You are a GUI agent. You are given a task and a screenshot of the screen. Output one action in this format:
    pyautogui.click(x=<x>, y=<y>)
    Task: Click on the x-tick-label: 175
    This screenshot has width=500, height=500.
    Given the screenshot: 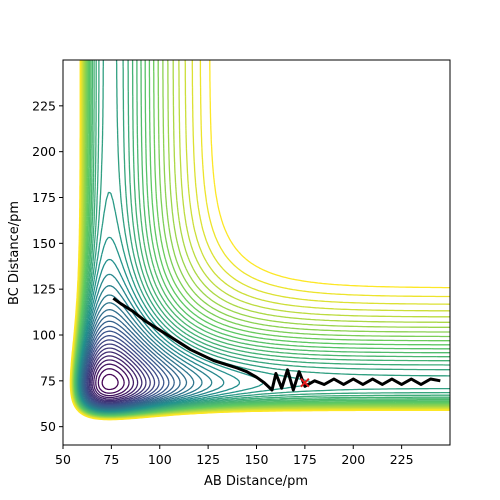 What is the action you would take?
    pyautogui.click(x=305, y=459)
    